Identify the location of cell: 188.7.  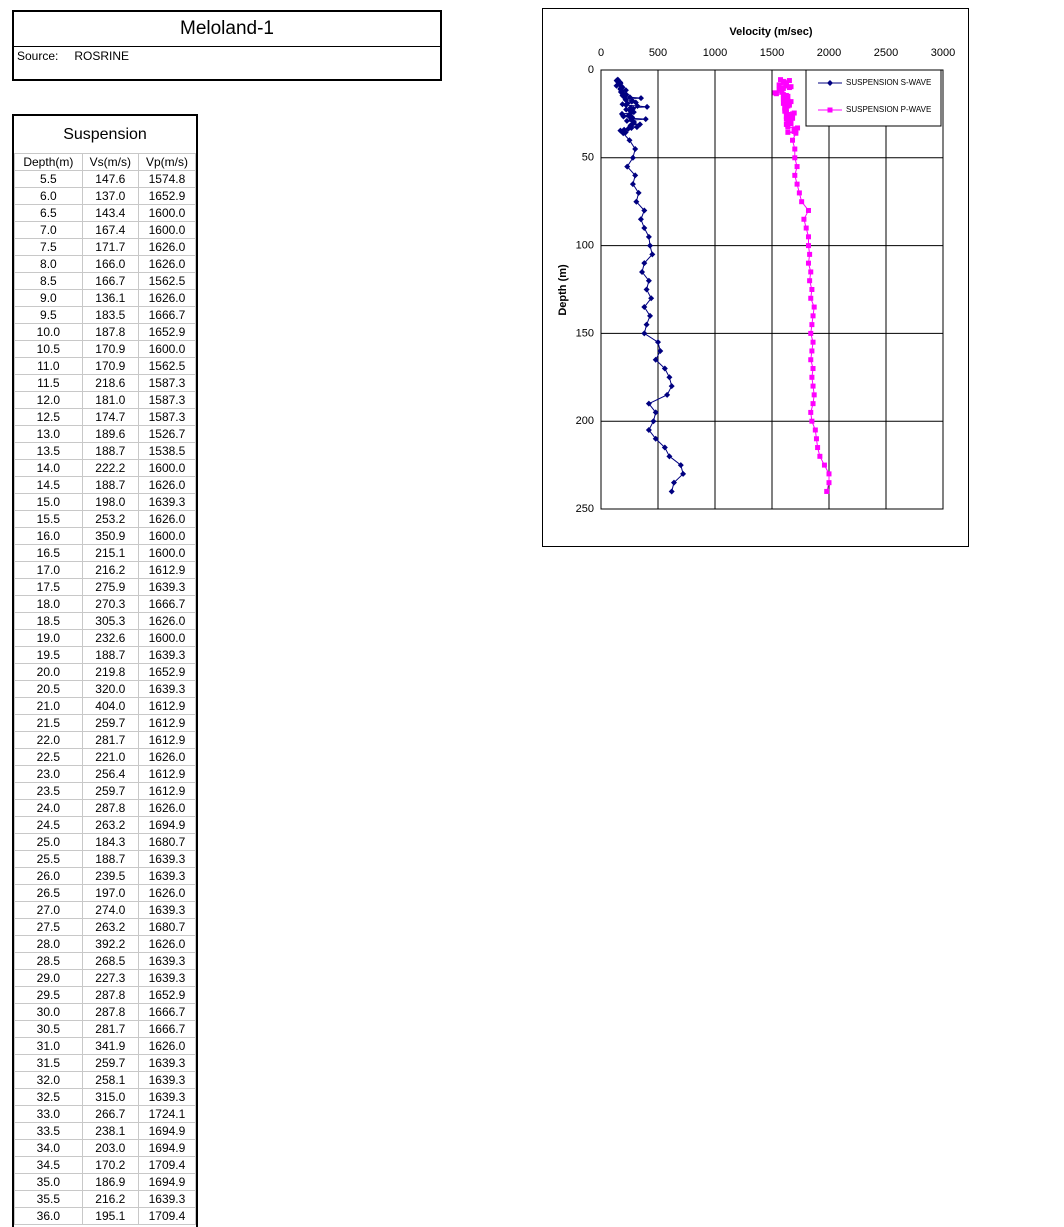
(110, 859).